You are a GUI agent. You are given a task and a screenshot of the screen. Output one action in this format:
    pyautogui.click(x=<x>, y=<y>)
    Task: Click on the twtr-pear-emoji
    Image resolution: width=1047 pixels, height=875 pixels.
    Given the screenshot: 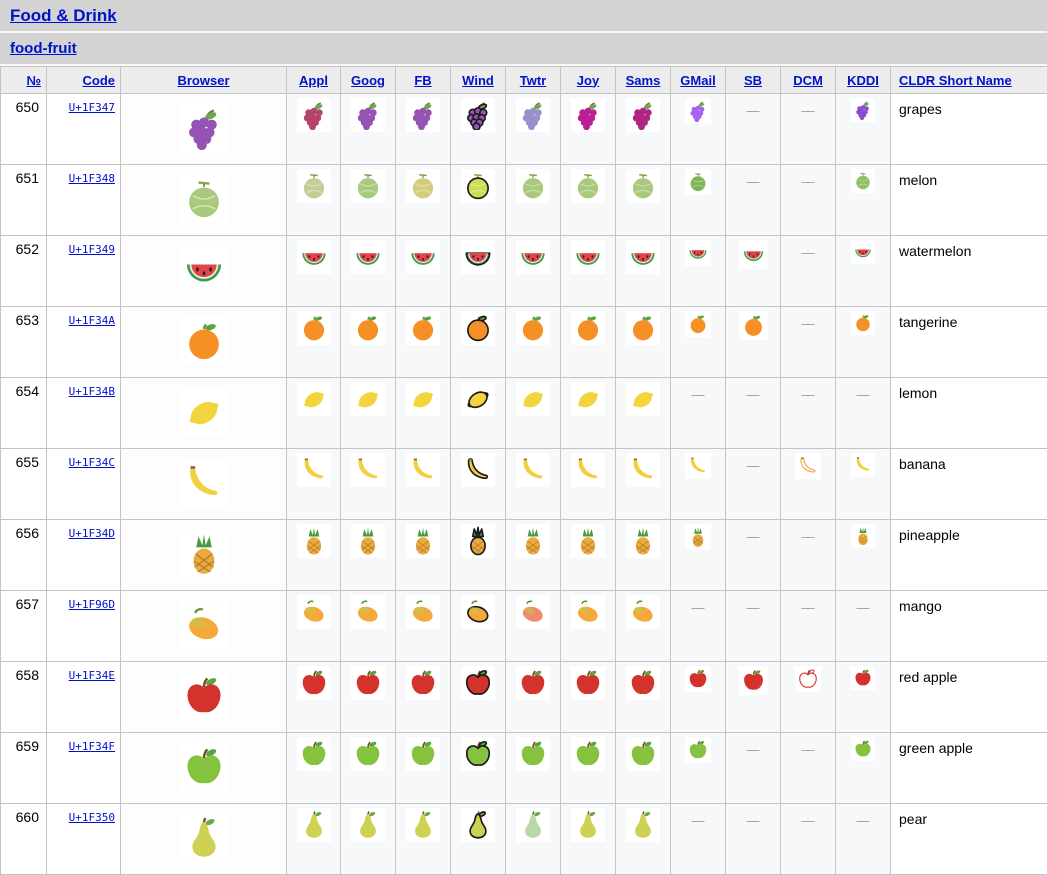 What is the action you would take?
    pyautogui.click(x=533, y=825)
    